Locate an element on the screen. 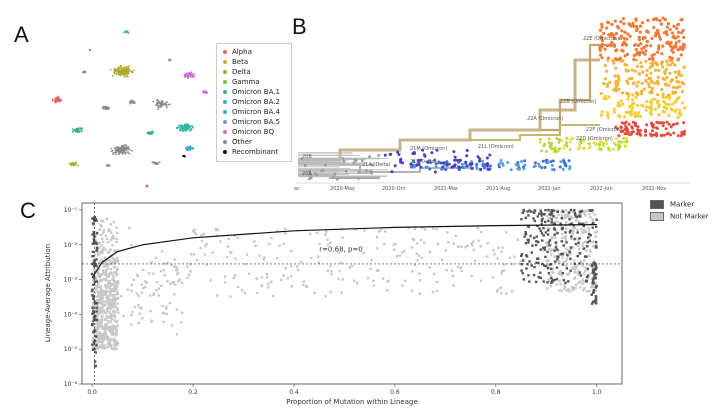 The image size is (720, 408). panel-letter-c: C is located at coordinates (28, 210).